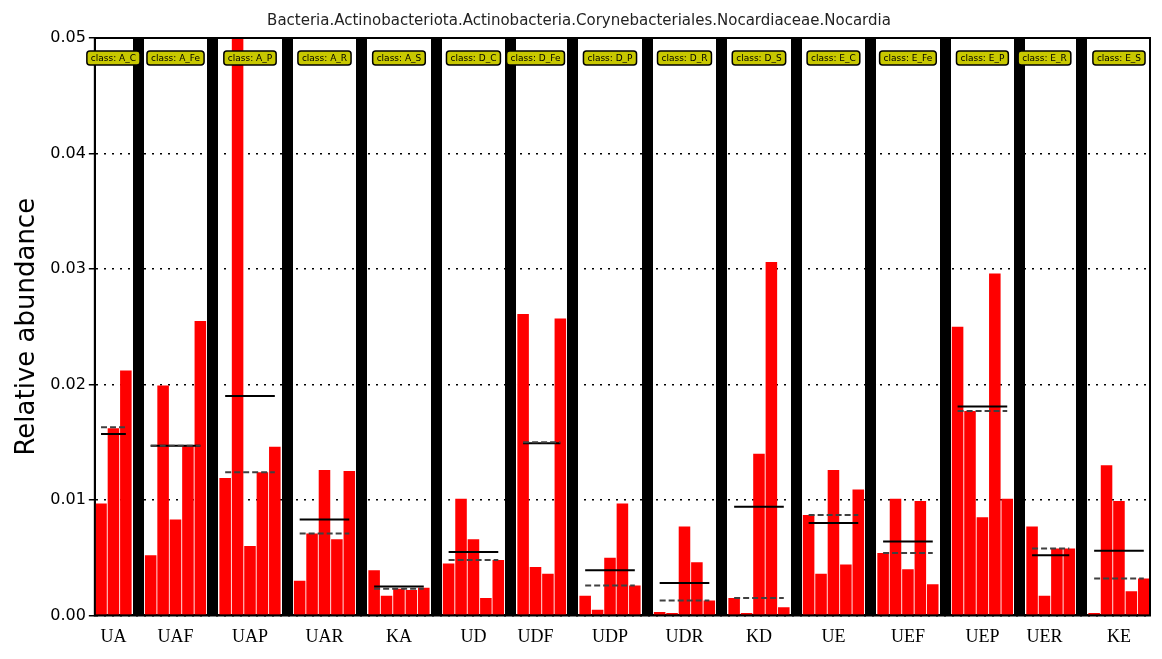 This screenshot has width=1162, height=659. I want to click on annotation: class: E_C, so click(833, 57).